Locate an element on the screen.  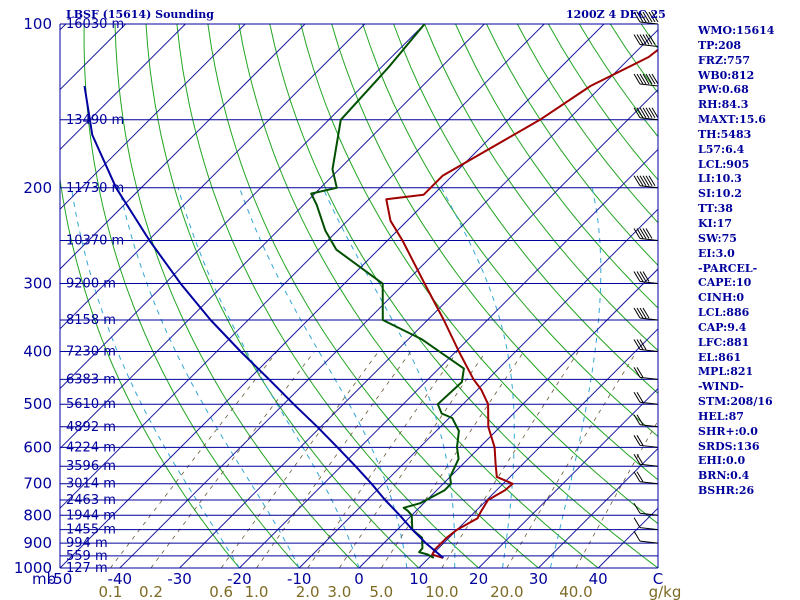
mixing-ratio-tick-label: 2.0 is located at coordinates (308, 591).